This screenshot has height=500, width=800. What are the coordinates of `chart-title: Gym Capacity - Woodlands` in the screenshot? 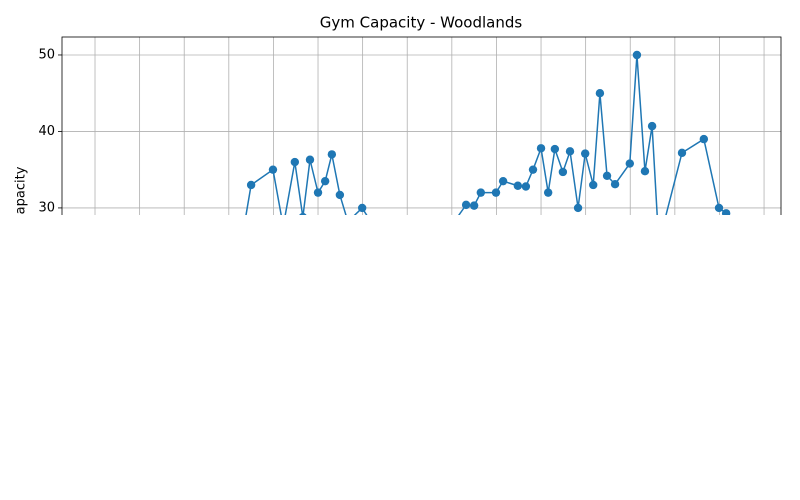 It's located at (421, 23).